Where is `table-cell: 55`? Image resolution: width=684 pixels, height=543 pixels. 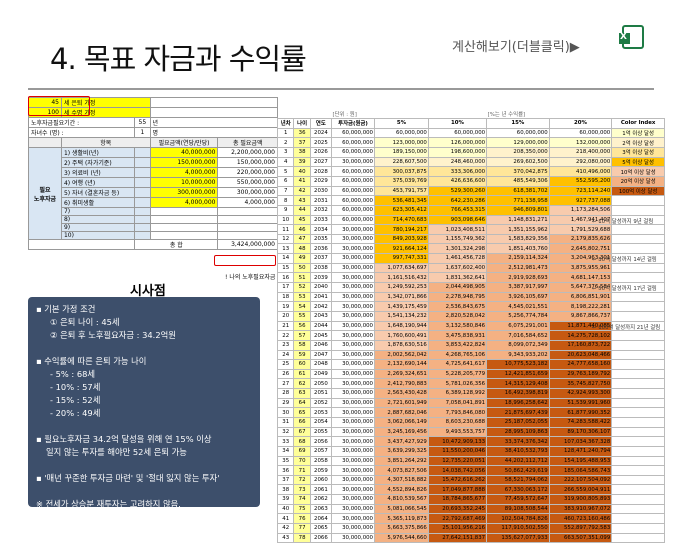
table-cell: 55 is located at coordinates (302, 316).